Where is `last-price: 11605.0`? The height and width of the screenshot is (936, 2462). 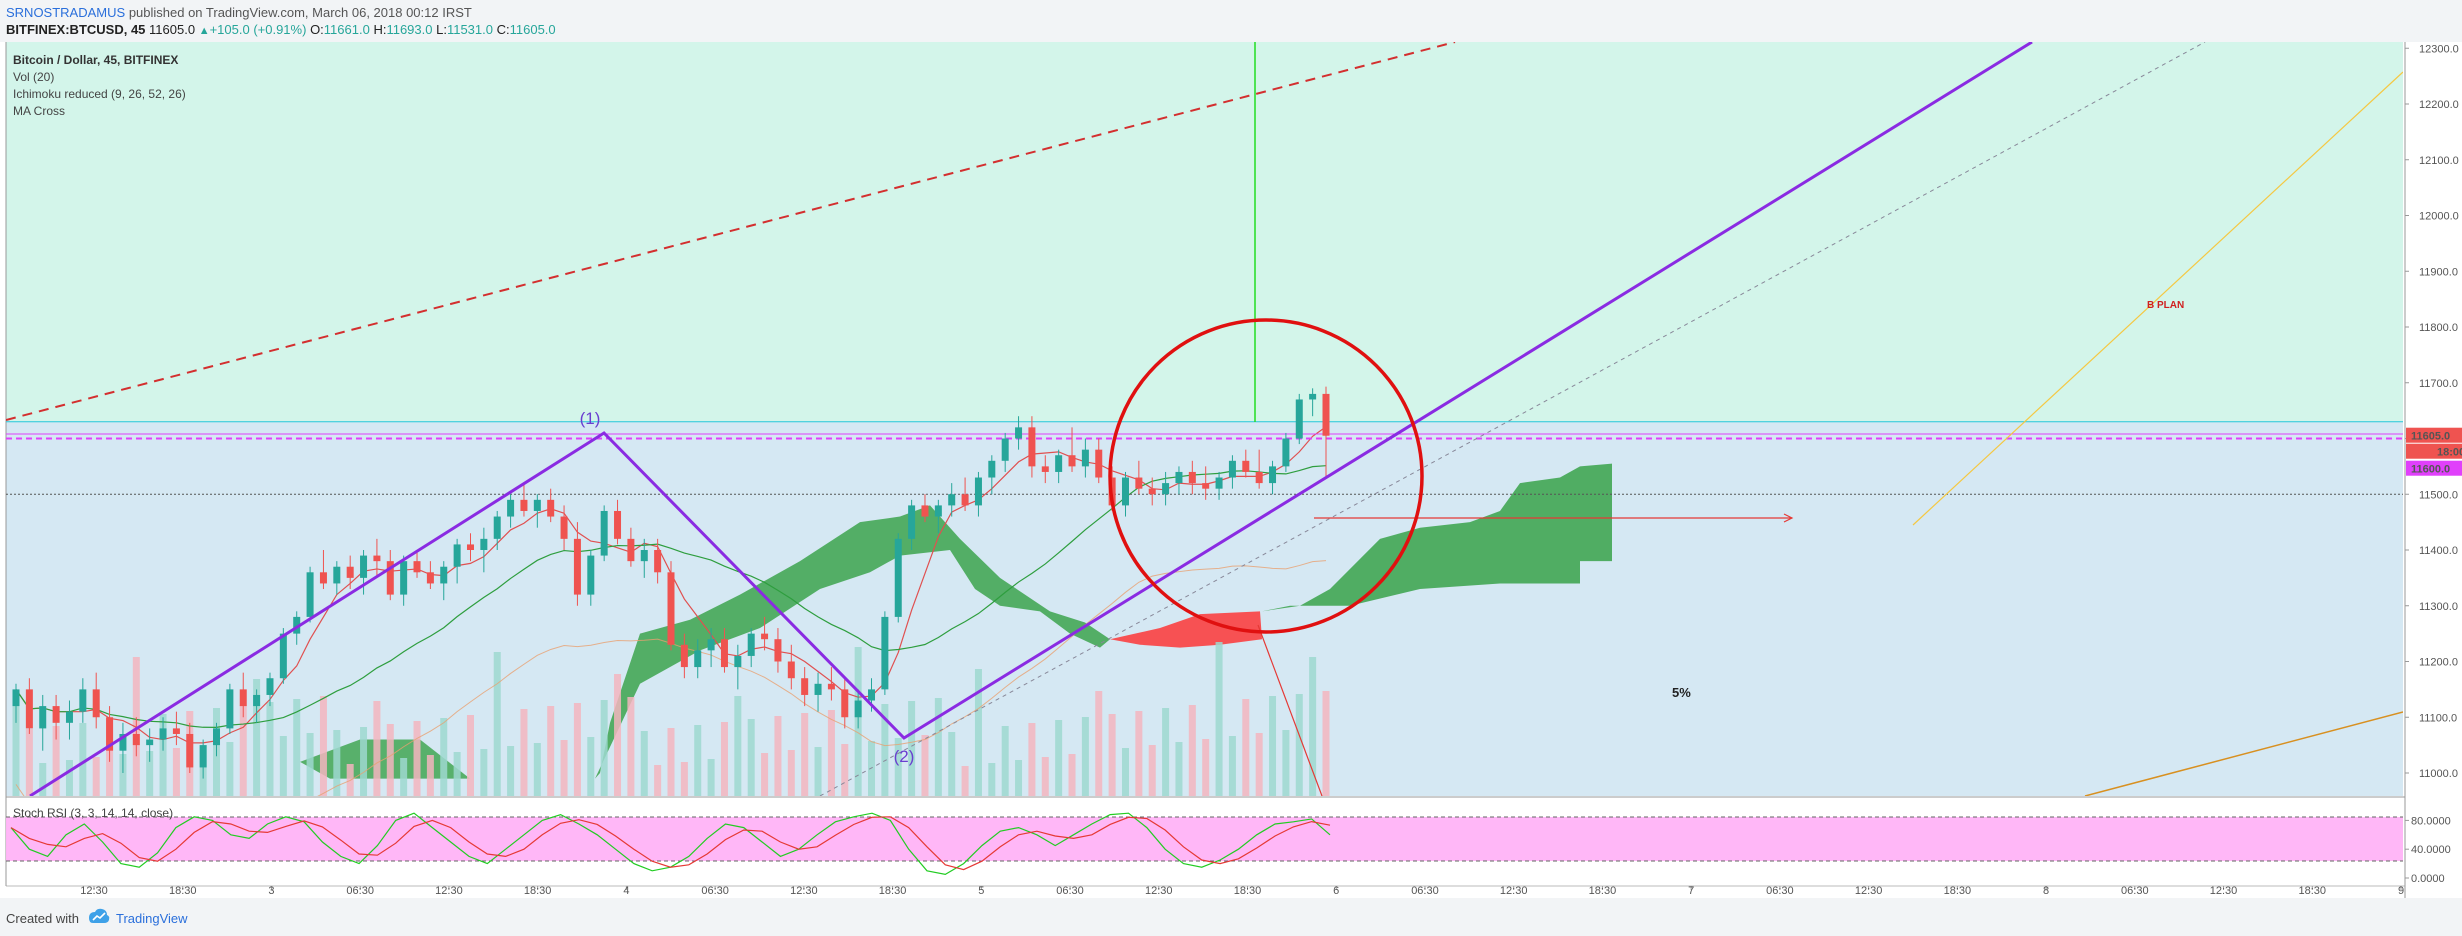 last-price: 11605.0 is located at coordinates (172, 29).